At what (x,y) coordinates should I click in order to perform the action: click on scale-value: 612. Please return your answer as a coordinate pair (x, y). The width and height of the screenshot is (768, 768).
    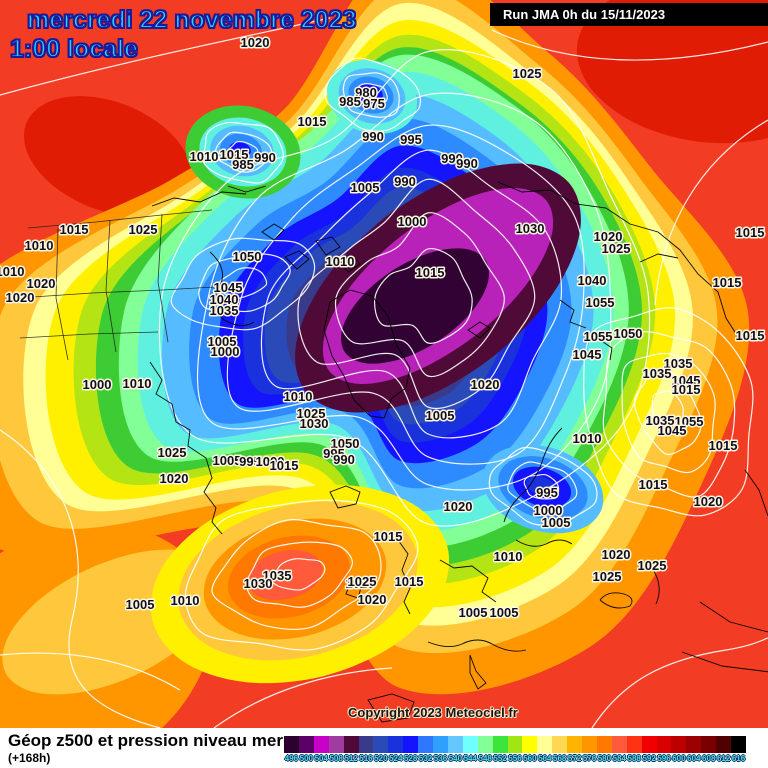
    Looking at the image, I should click on (723, 758).